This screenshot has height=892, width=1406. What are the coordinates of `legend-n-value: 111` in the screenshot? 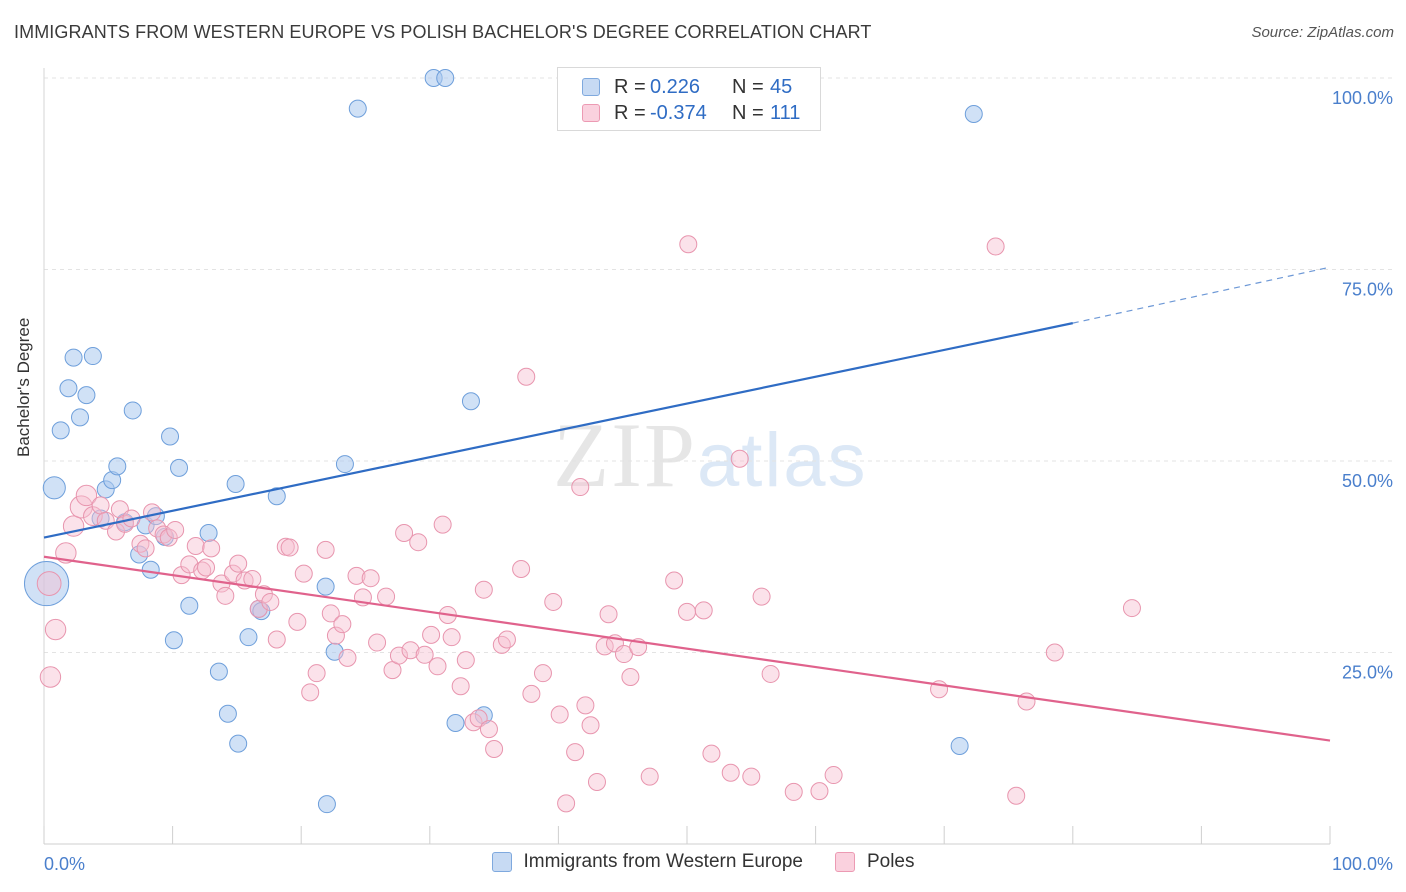 It's located at (785, 112).